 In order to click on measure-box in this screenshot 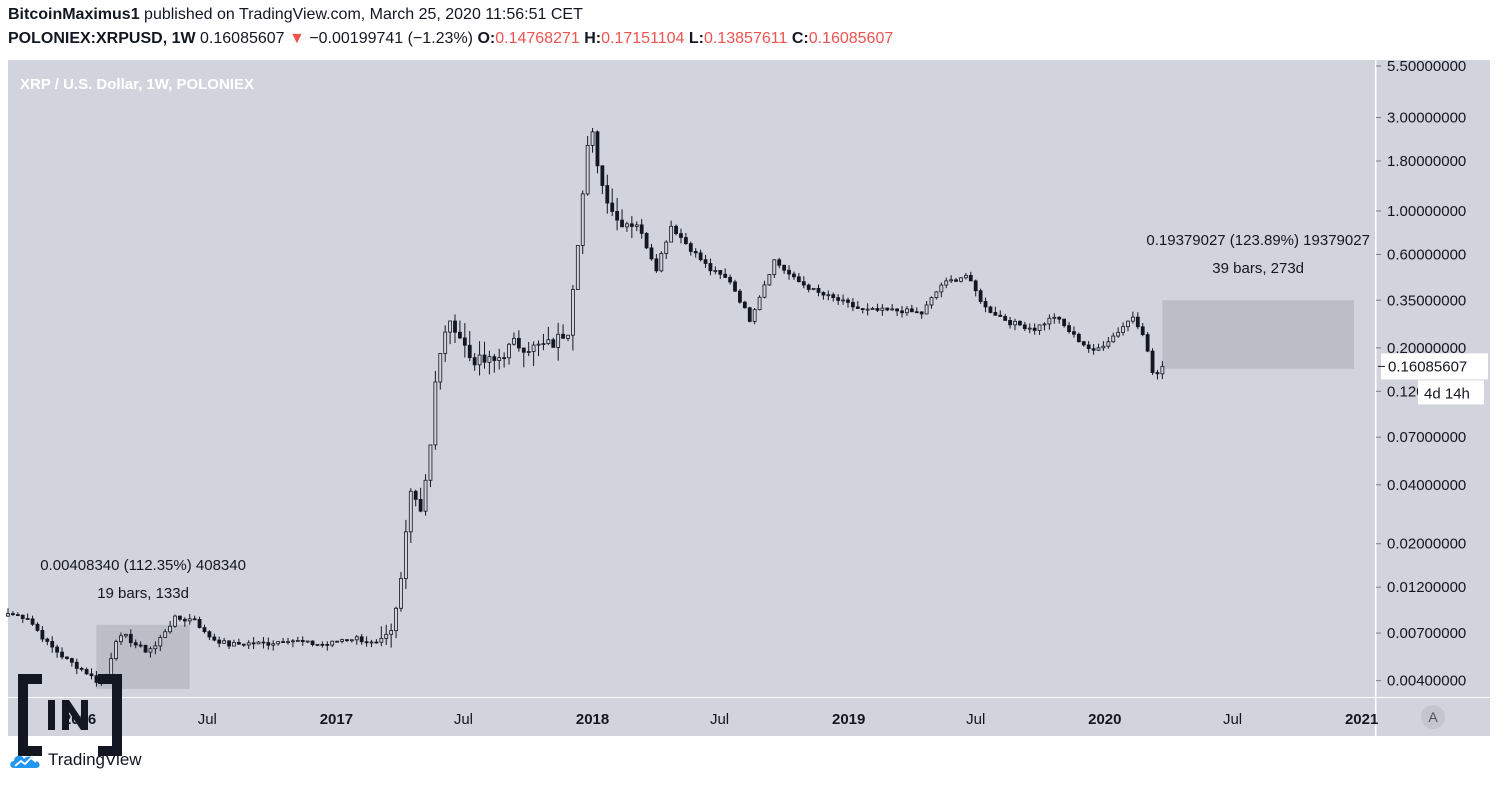, I will do `click(1258, 334)`.